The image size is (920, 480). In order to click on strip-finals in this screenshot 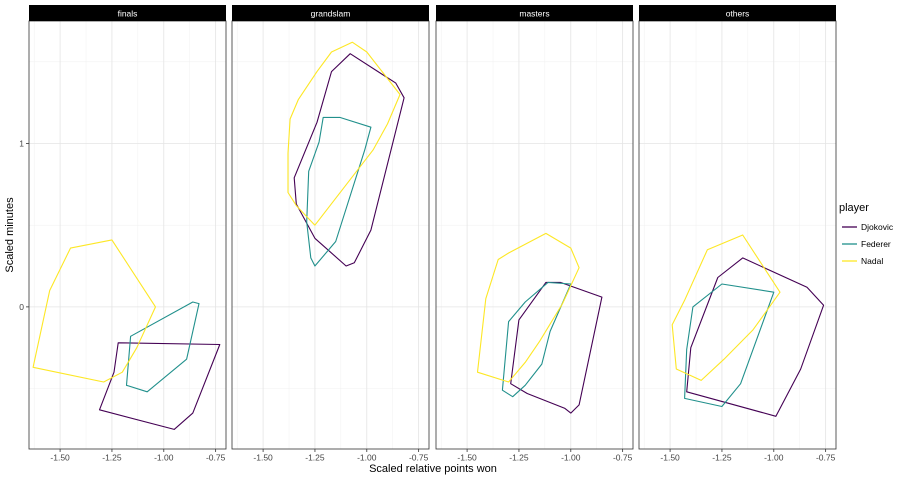, I will do `click(127, 13)`.